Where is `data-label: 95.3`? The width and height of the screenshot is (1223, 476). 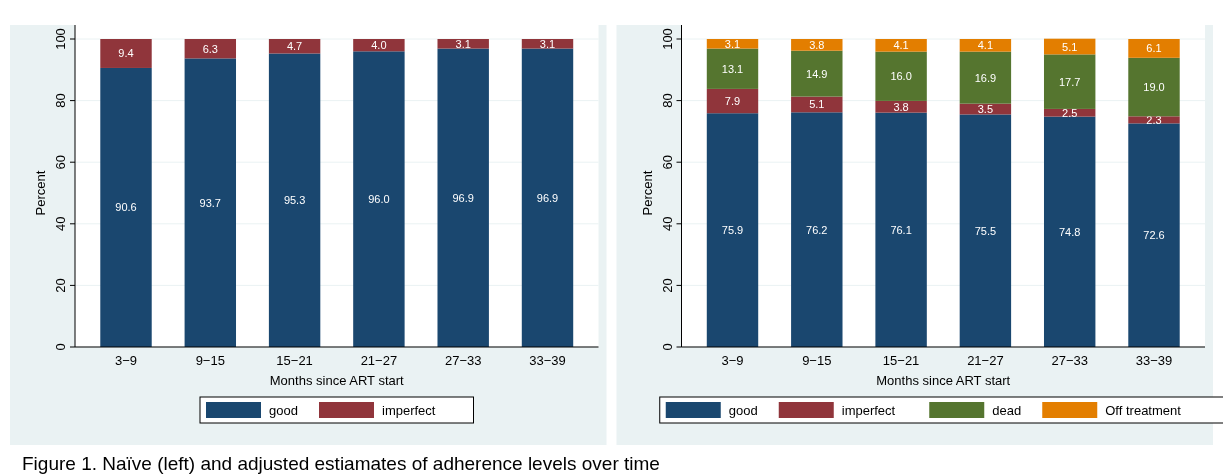
data-label: 95.3 is located at coordinates (294, 200).